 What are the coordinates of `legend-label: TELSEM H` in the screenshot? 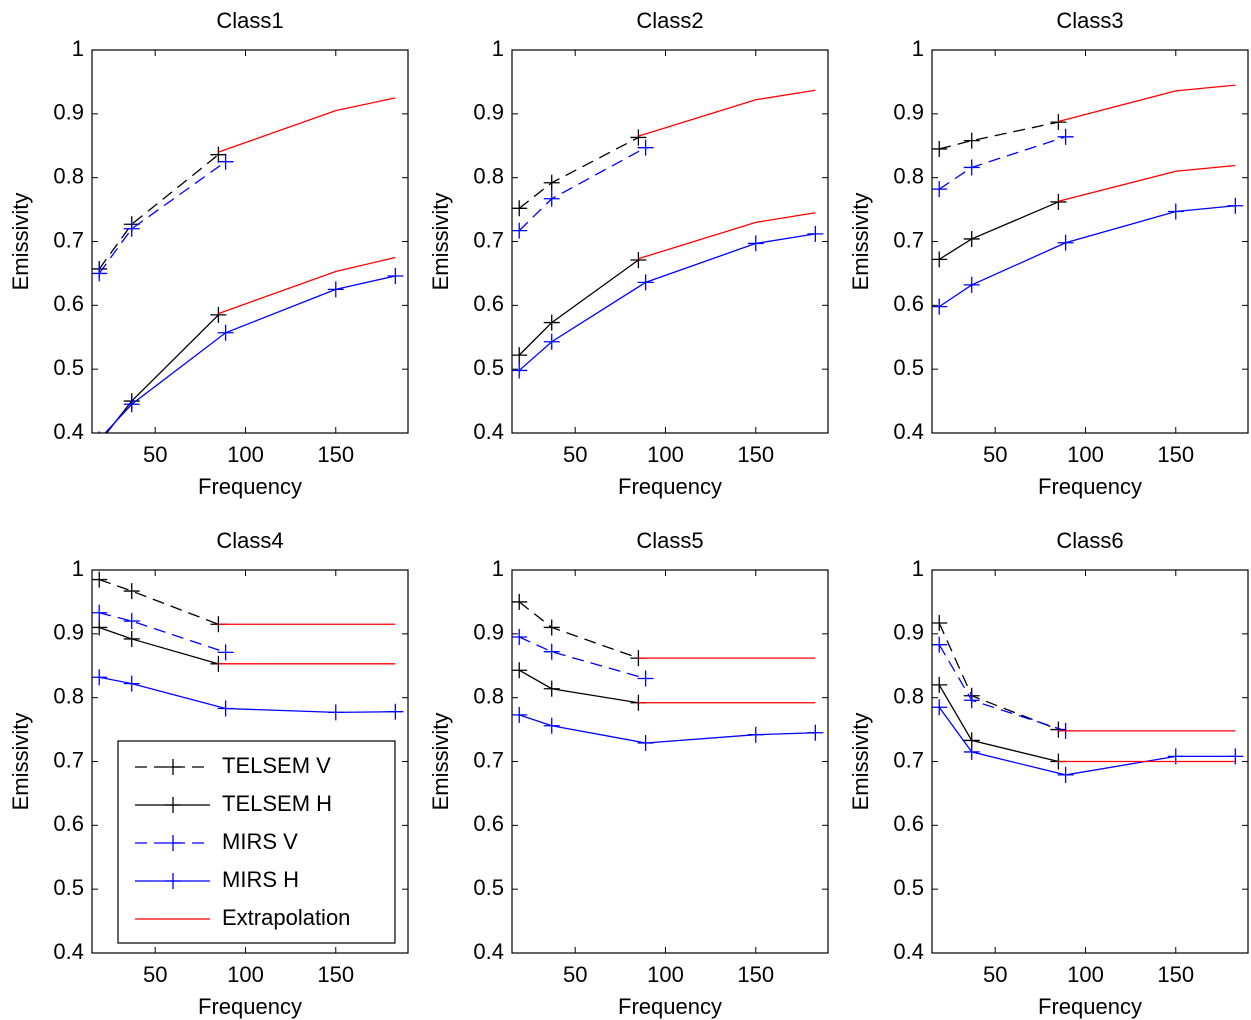 It's located at (277, 803).